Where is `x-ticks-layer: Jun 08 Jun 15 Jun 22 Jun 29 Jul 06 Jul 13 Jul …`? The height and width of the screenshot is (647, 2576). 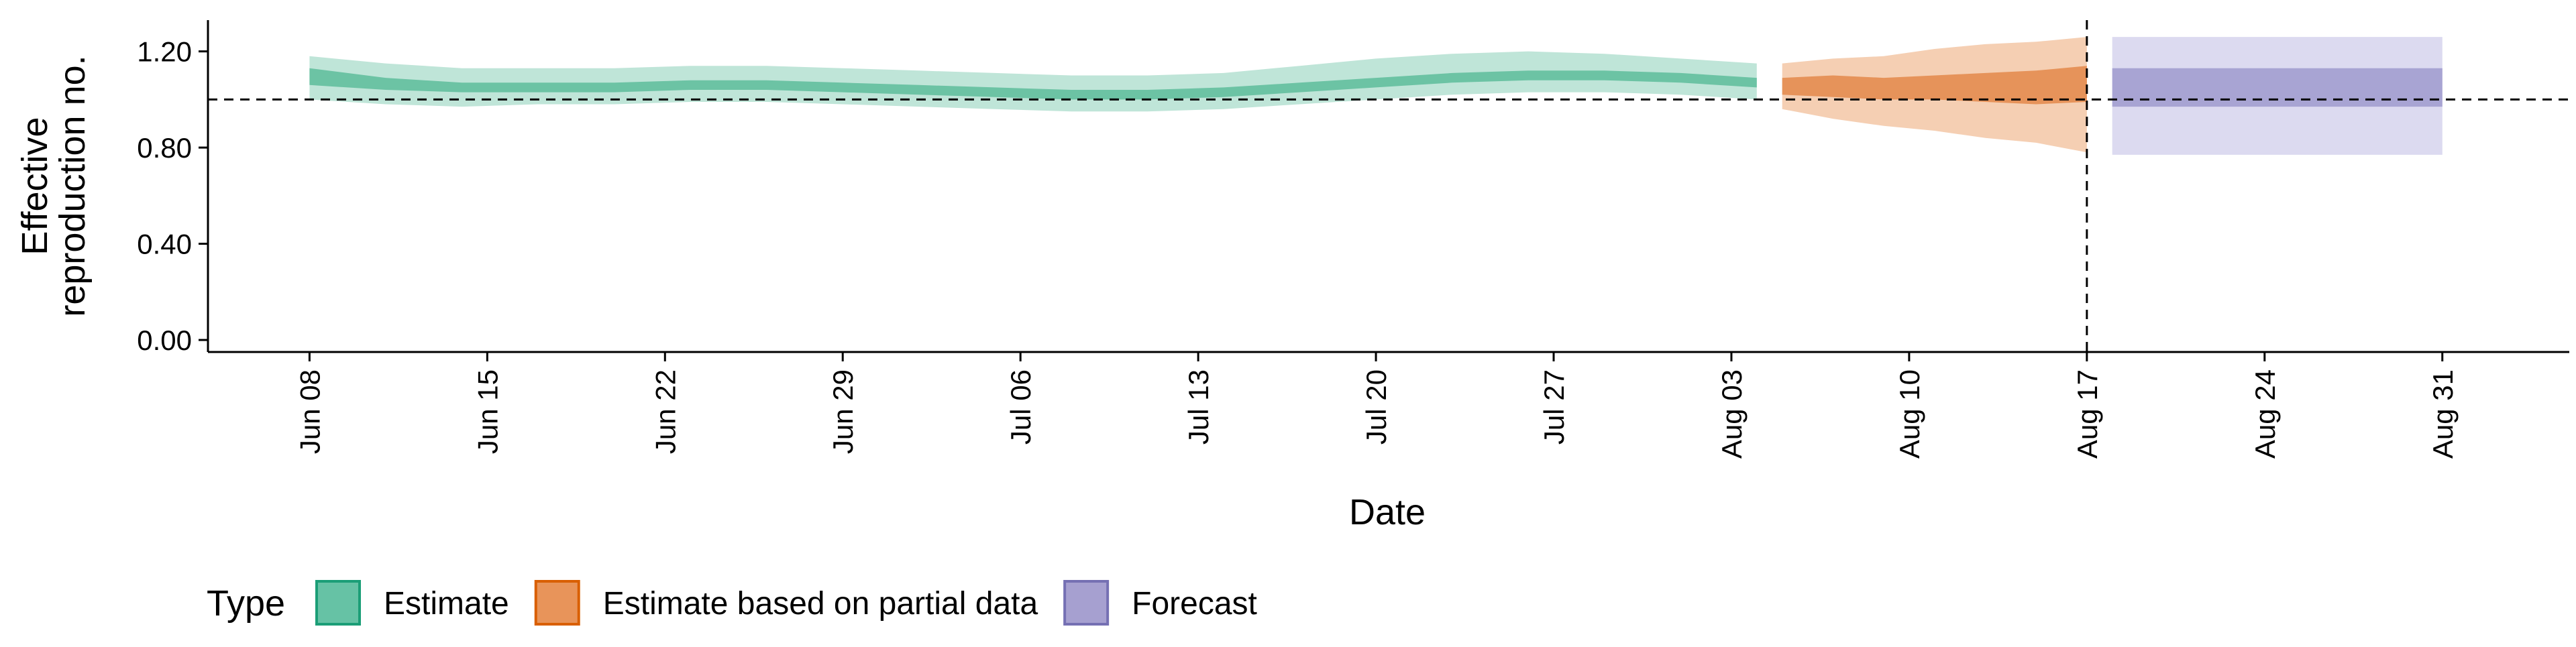
x-ticks-layer: Jun 08 Jun 15 Jun 22 Jun 29 Jul 06 Jul 13 Jul … is located at coordinates (1376, 405).